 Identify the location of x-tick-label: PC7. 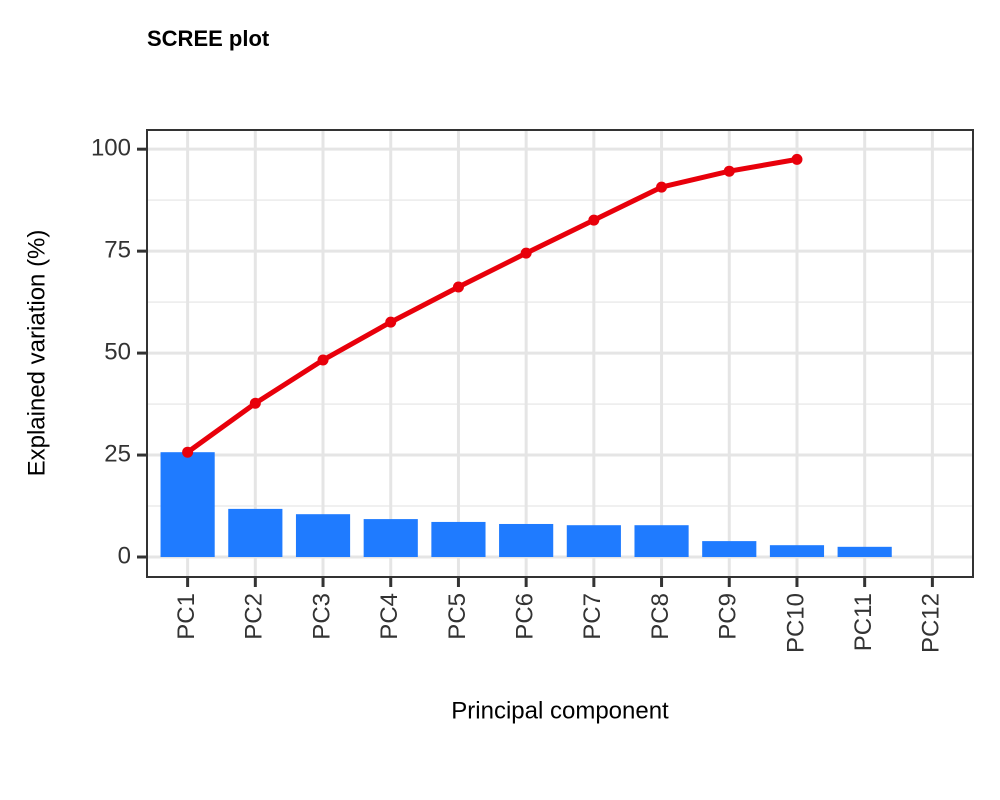
(592, 616).